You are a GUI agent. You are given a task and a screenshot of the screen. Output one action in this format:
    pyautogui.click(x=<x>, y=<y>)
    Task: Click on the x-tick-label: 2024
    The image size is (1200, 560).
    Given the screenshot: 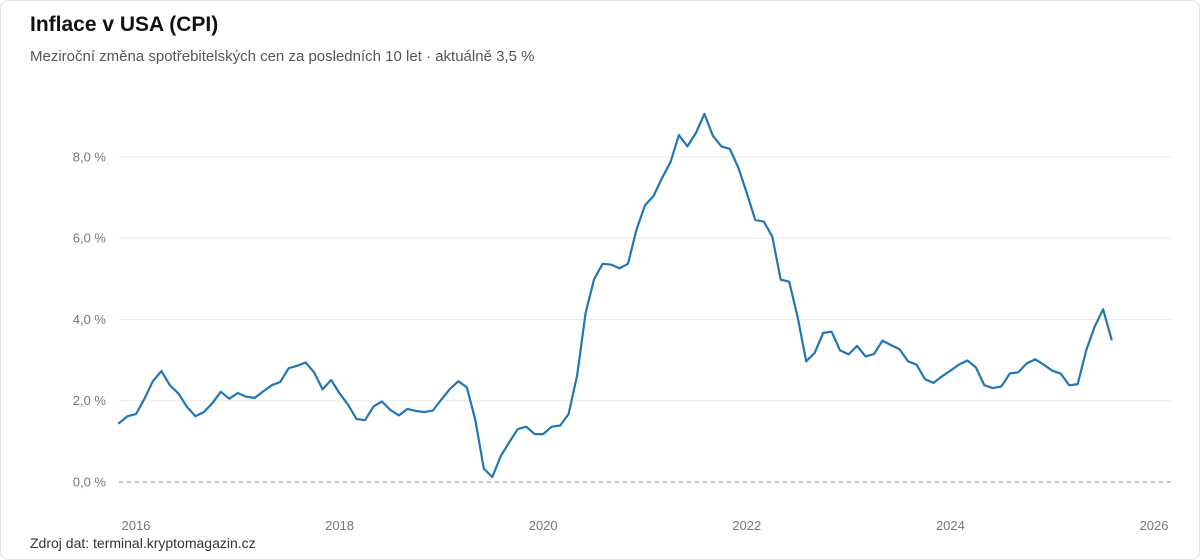 What is the action you would take?
    pyautogui.click(x=950, y=525)
    